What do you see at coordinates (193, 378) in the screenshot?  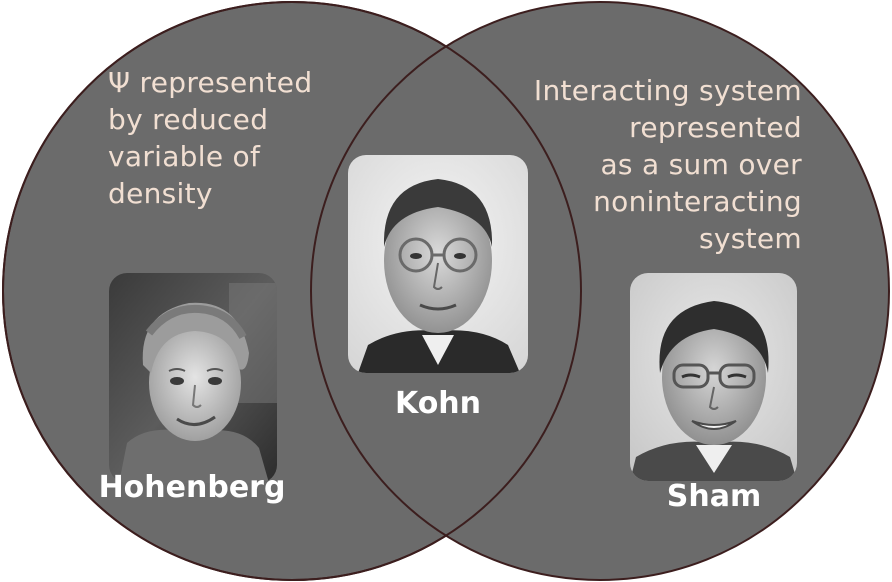 I see `hohenberg-portrait` at bounding box center [193, 378].